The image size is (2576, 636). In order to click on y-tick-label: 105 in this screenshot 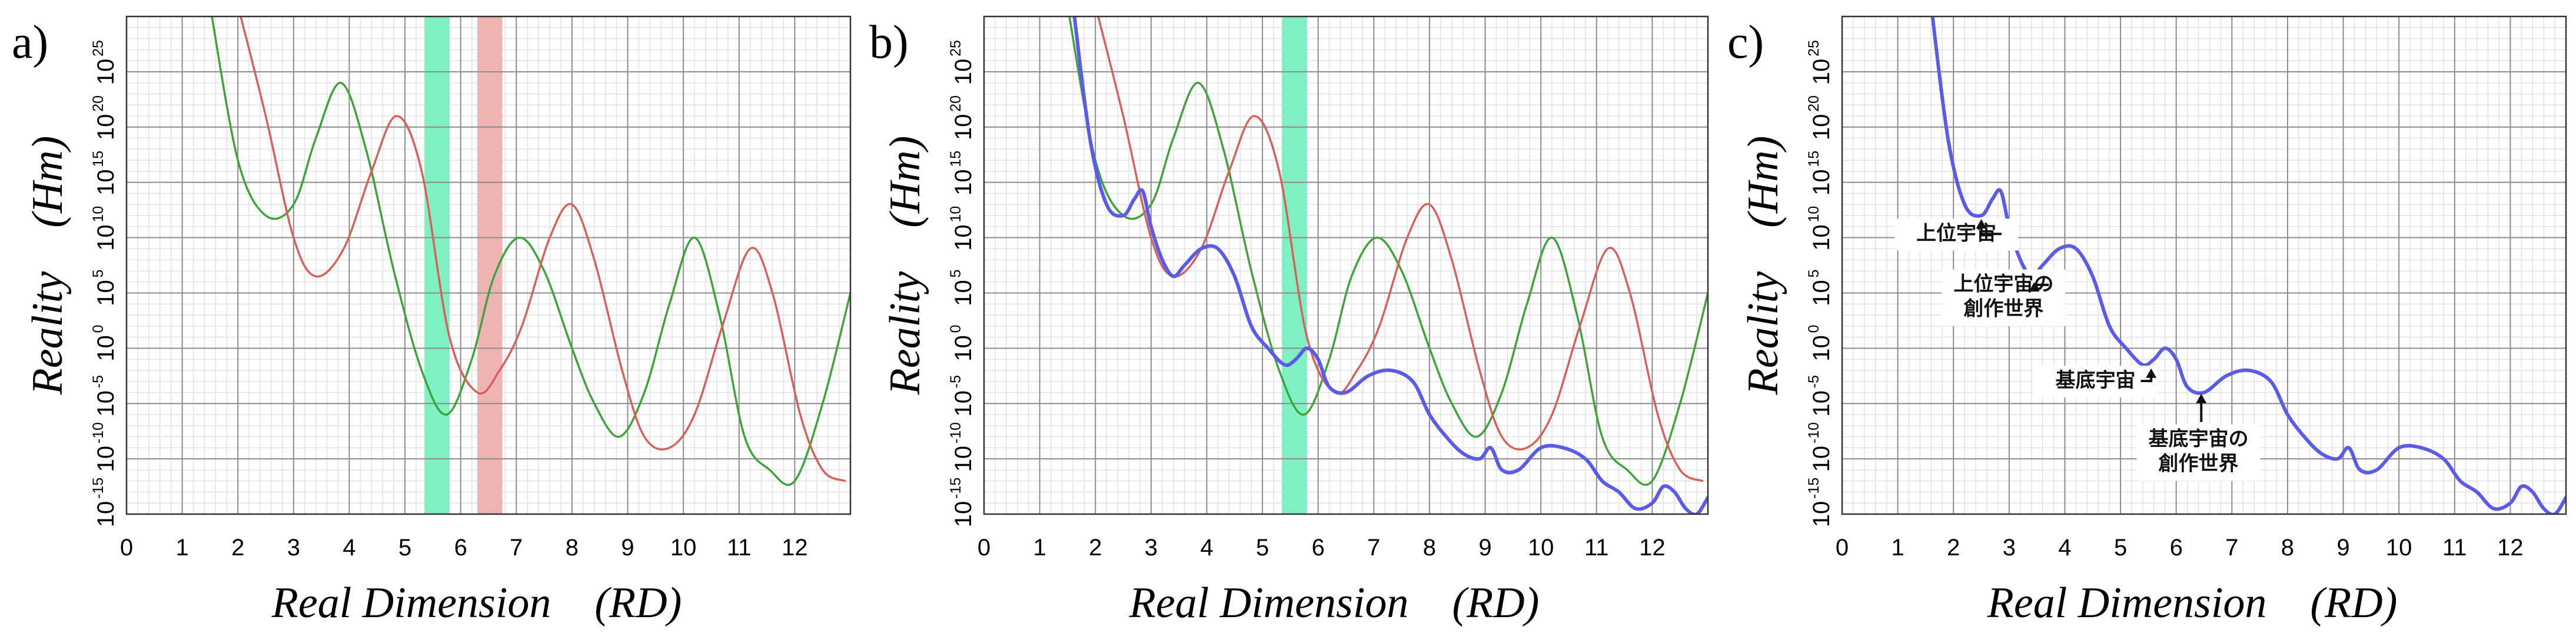, I will do `click(104, 288)`.